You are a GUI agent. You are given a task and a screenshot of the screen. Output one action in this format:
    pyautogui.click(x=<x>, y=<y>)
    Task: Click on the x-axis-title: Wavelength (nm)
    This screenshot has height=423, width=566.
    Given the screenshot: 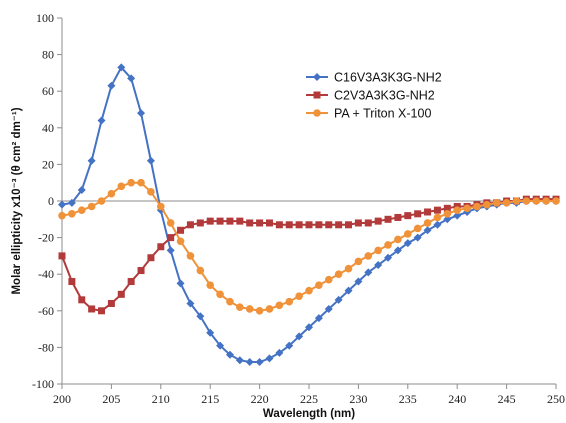 What is the action you would take?
    pyautogui.click(x=309, y=414)
    